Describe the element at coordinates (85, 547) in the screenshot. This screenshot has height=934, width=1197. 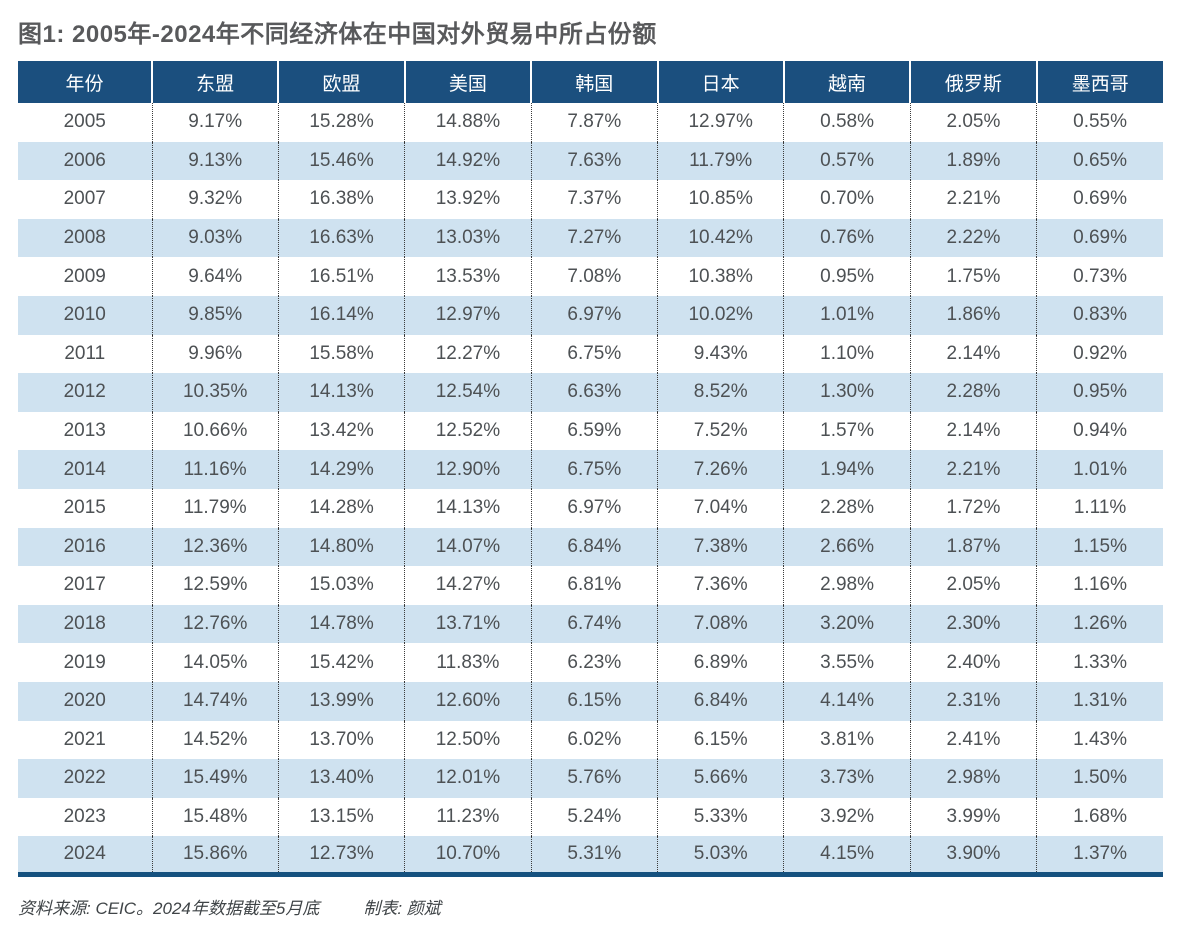
I see `year-cell: 2016` at that location.